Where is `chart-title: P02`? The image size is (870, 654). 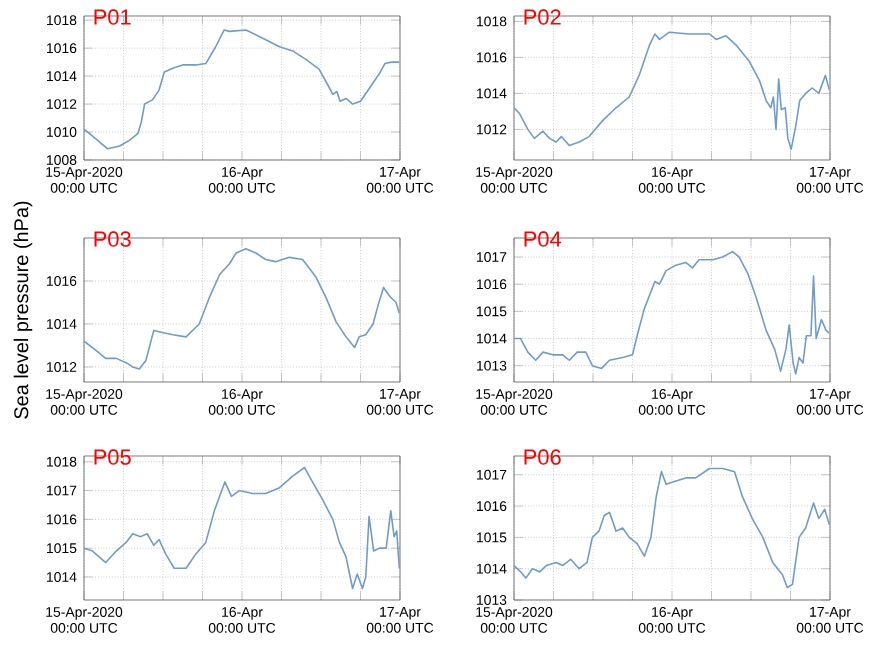 chart-title: P02 is located at coordinates (542, 17).